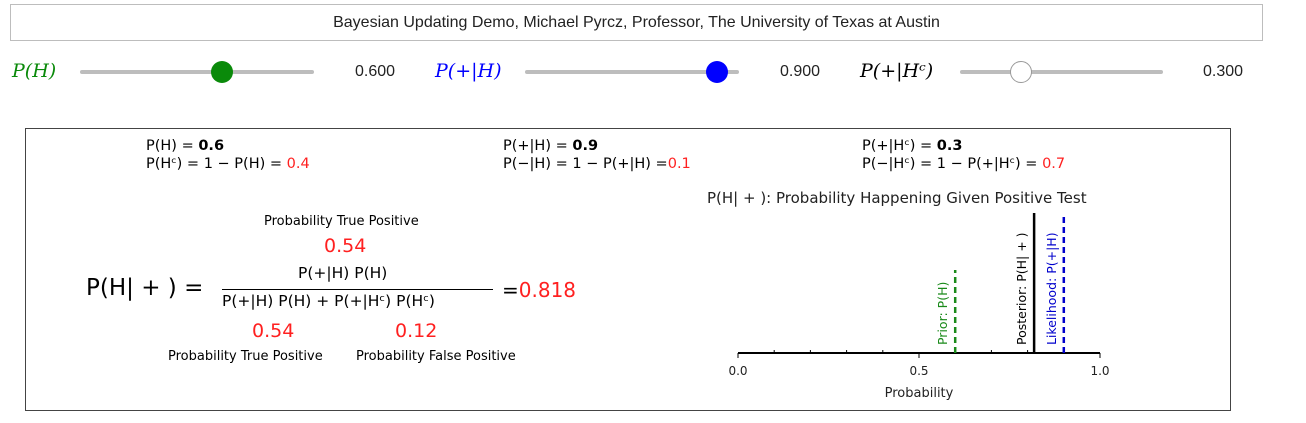 Image resolution: width=1306 pixels, height=423 pixels. I want to click on formula-denominator: P(+|H) P(H) + P(+|Hᶜ) P(Hᶜ), so click(328, 301).